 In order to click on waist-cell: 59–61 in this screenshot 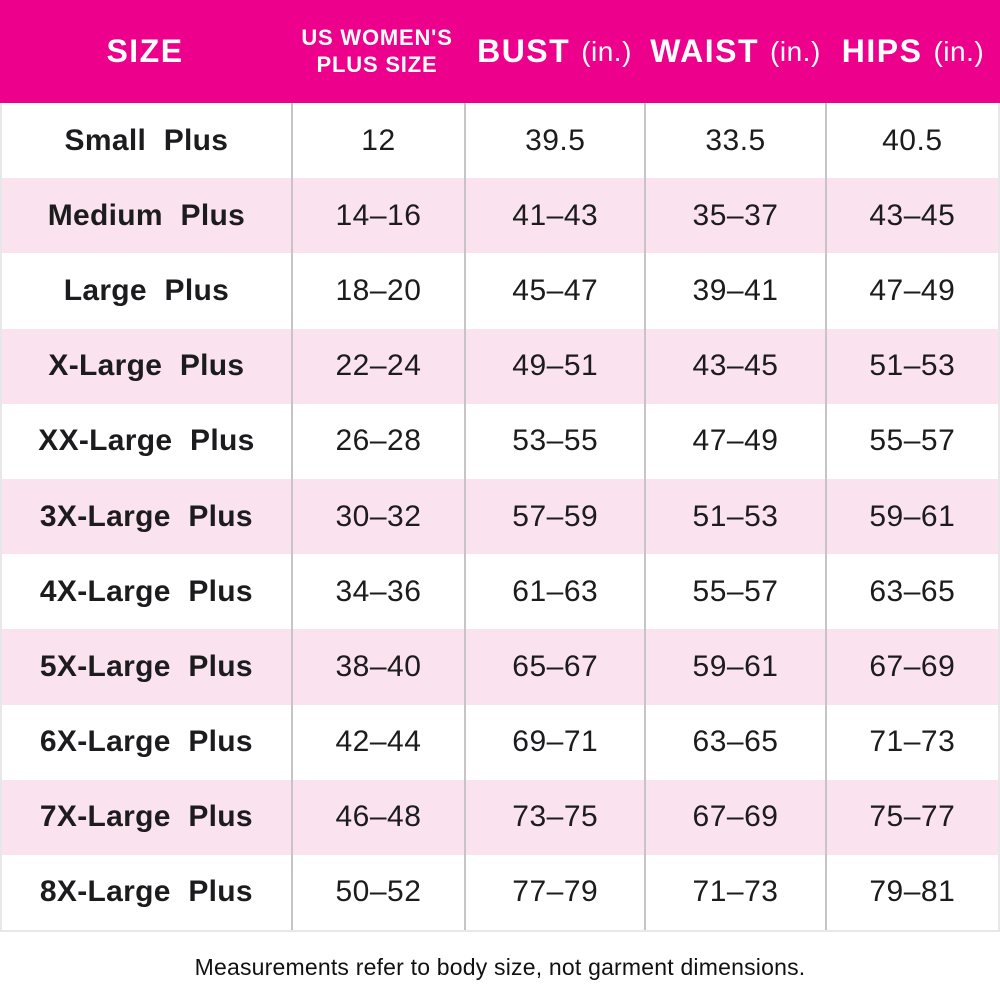, I will do `click(734, 667)`.